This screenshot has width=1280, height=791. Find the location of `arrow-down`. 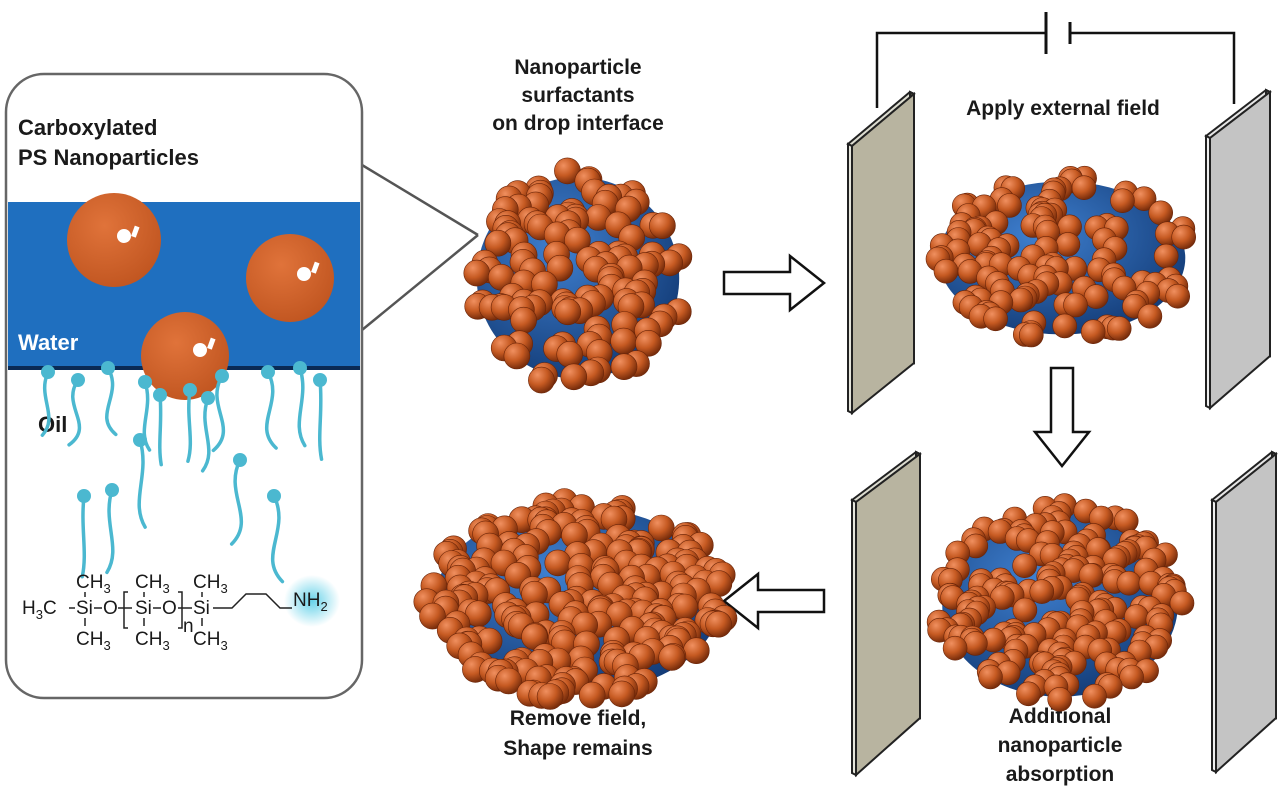

arrow-down is located at coordinates (1062, 417).